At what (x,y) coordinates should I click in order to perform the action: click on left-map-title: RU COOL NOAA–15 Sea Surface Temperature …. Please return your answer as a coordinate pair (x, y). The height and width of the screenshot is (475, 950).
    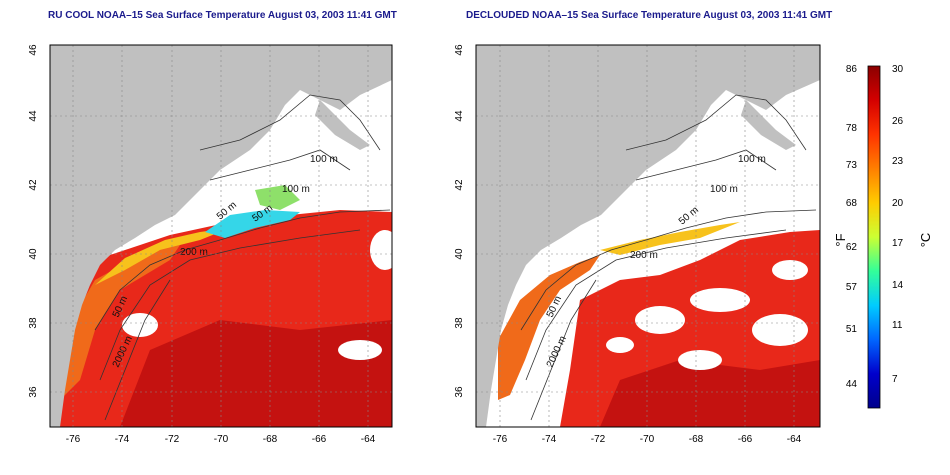
    Looking at the image, I should click on (222, 15).